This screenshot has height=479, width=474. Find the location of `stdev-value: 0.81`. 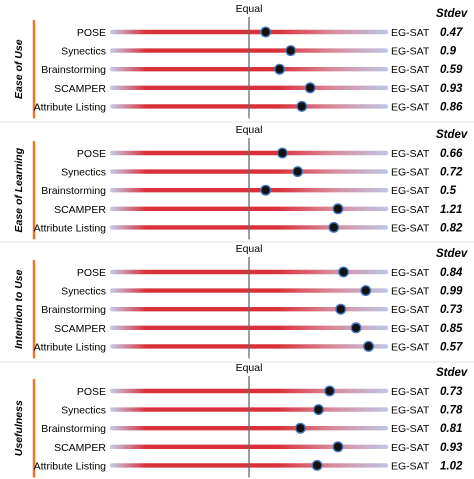

stdev-value: 0.81 is located at coordinates (451, 429).